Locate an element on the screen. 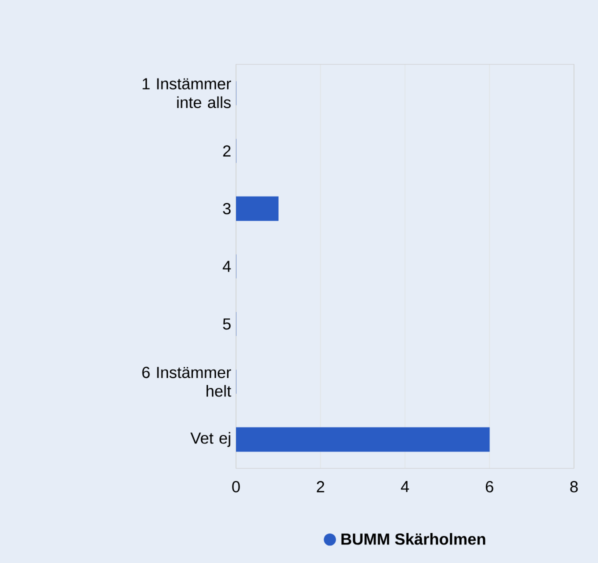  x-tick-label: 8 is located at coordinates (574, 486).